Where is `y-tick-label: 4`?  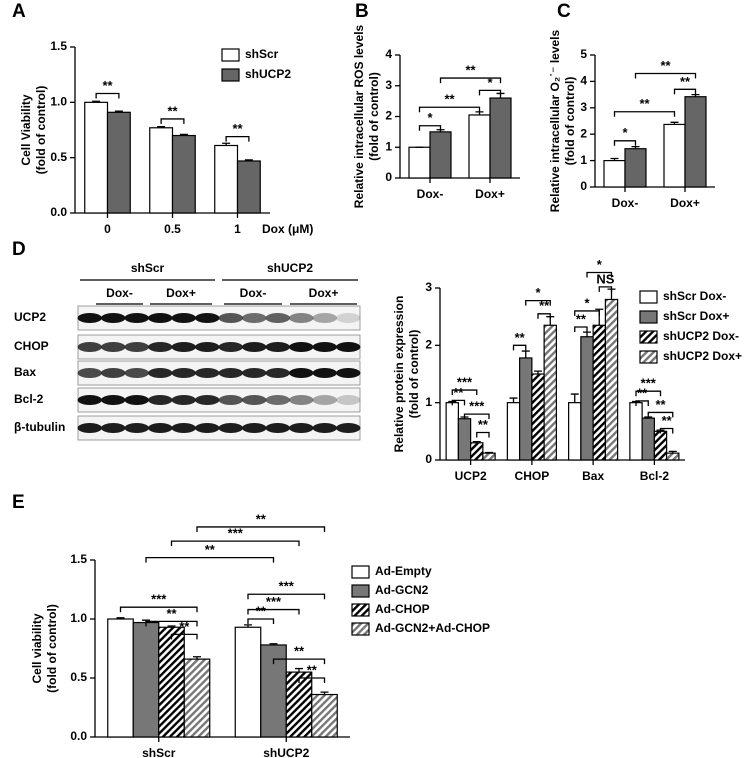 y-tick-label: 4 is located at coordinates (583, 81).